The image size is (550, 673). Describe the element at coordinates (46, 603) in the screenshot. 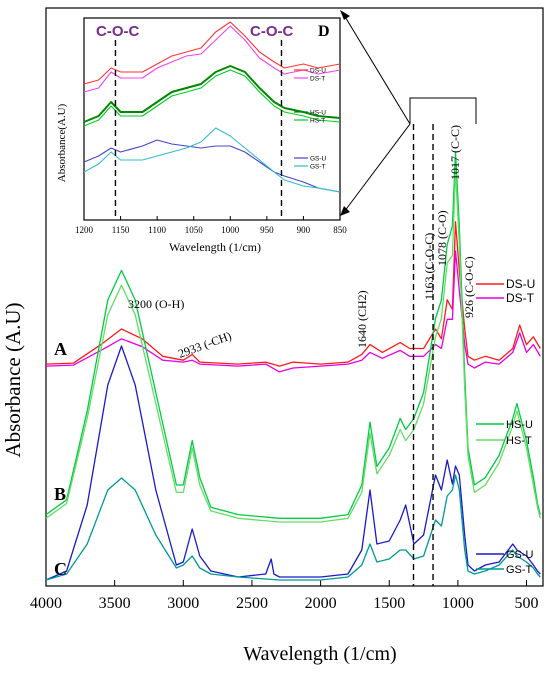

I see `x-tick-label: 4000` at that location.